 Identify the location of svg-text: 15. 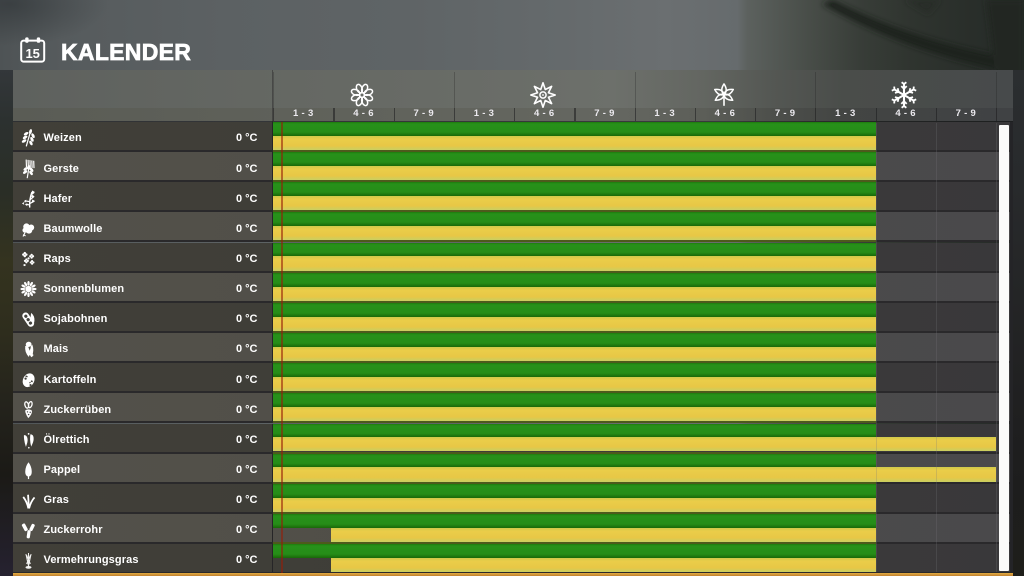
(32, 53).